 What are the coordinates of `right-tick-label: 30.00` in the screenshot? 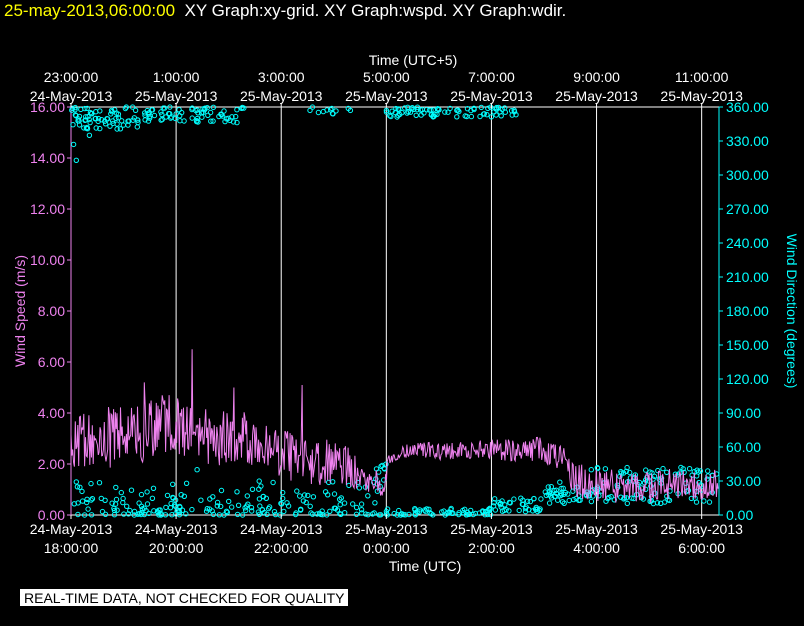 It's located at (743, 481).